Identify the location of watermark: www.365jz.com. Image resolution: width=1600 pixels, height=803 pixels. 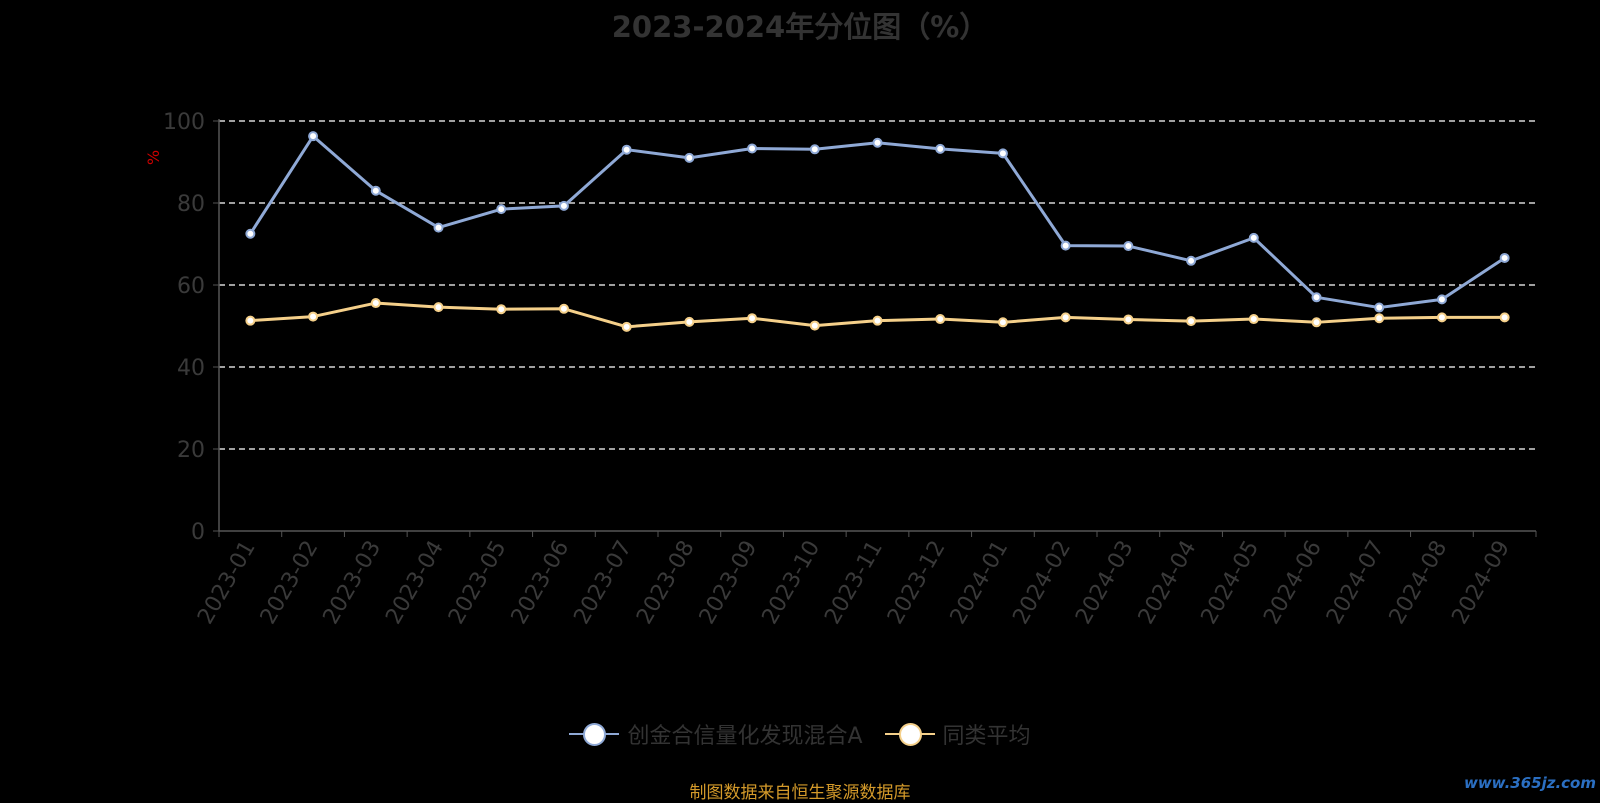
(1529, 783).